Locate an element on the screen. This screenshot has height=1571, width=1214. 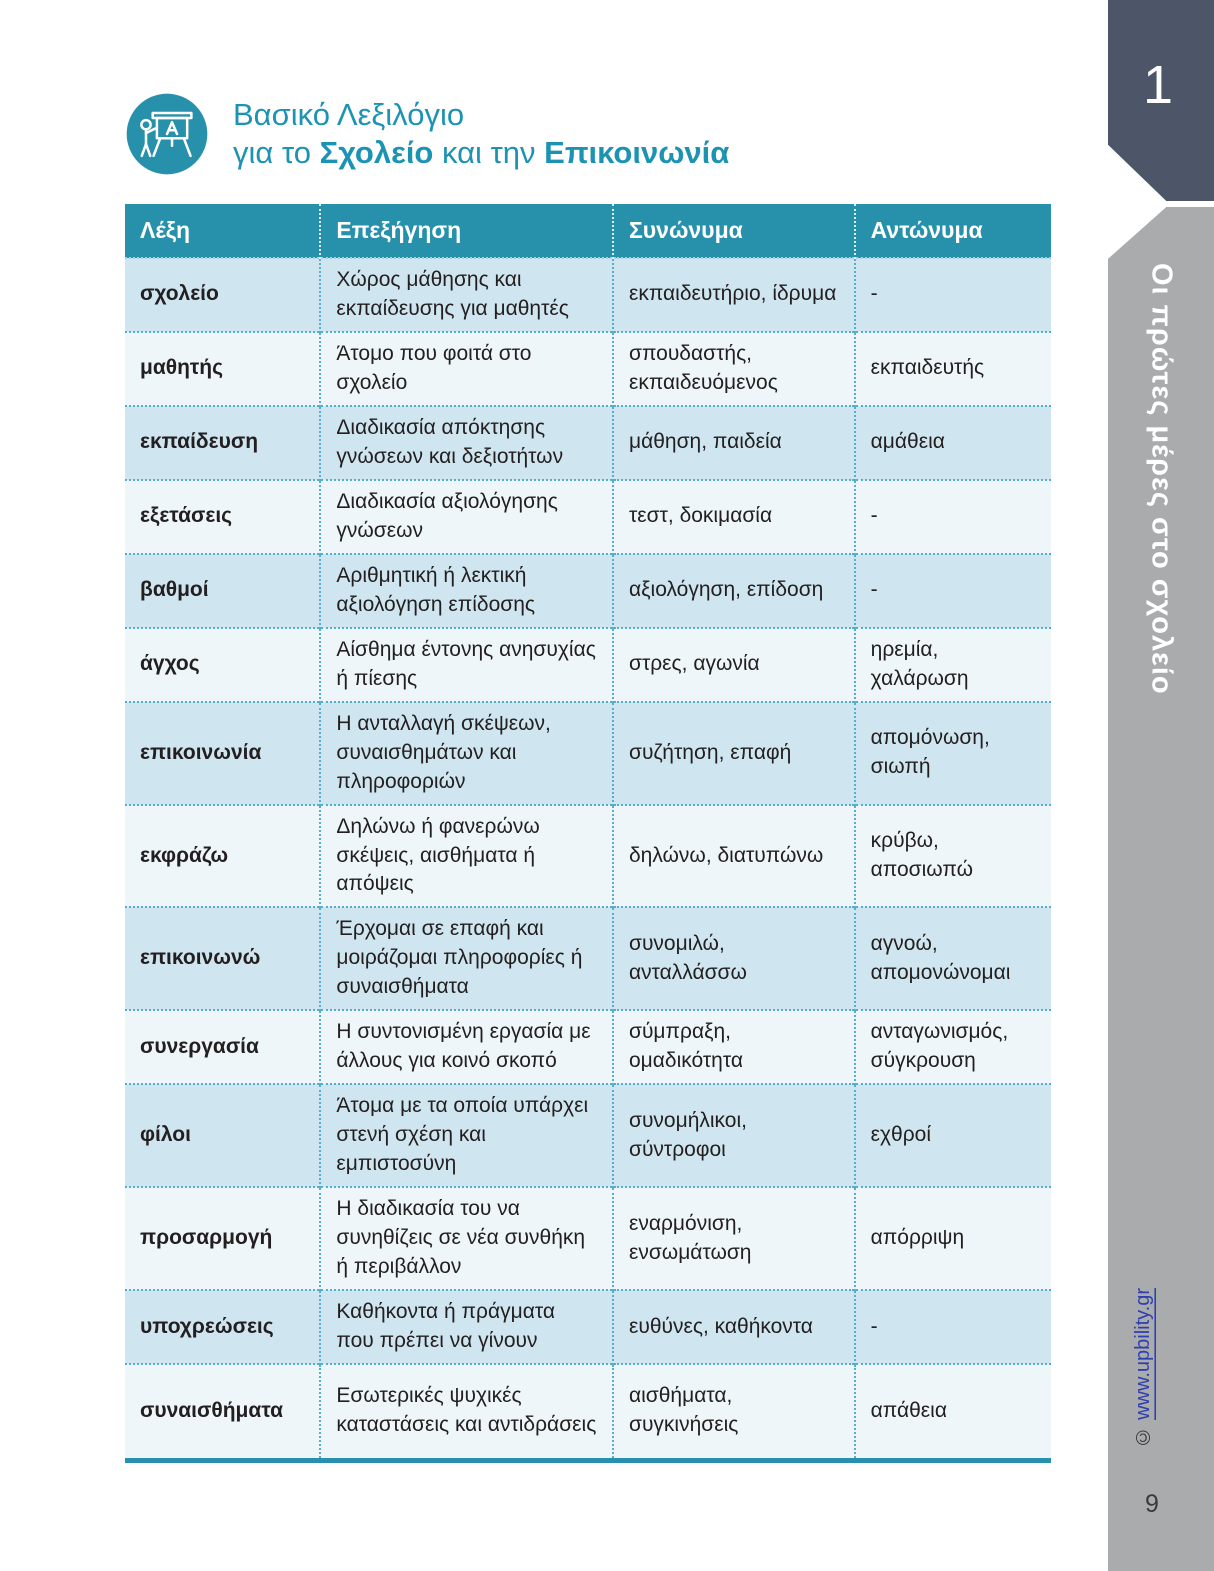
antonyms-cell: απόρριψη is located at coordinates (952, 1238).